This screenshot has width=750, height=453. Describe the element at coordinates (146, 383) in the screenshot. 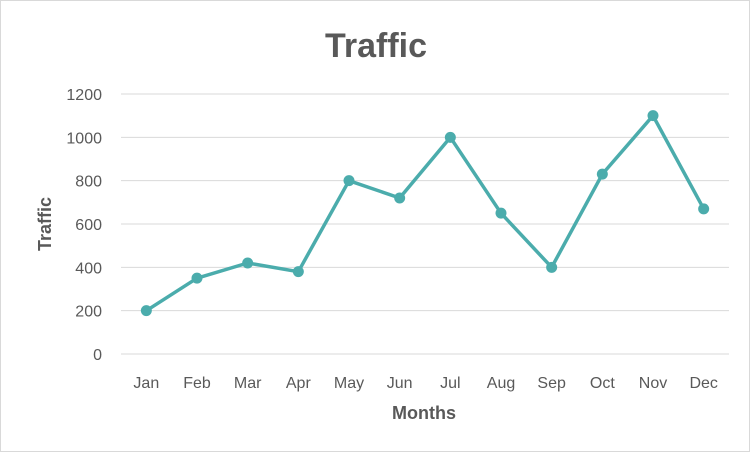

I see `x-tick-label: Jan` at that location.